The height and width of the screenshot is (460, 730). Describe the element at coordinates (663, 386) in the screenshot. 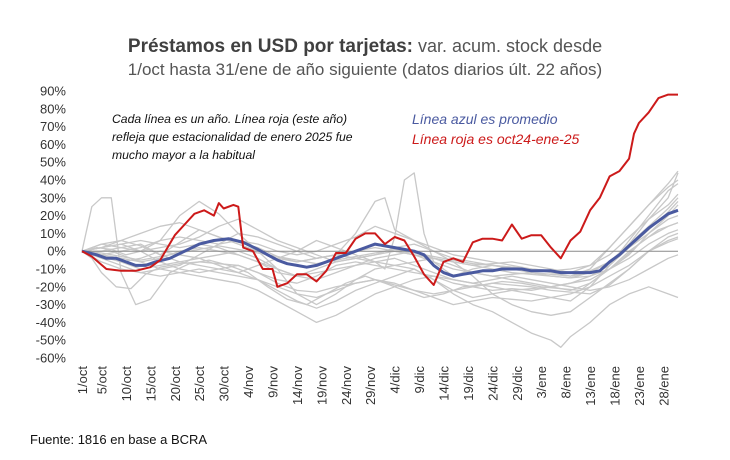

I see `x-tick-label: 28/ene` at that location.